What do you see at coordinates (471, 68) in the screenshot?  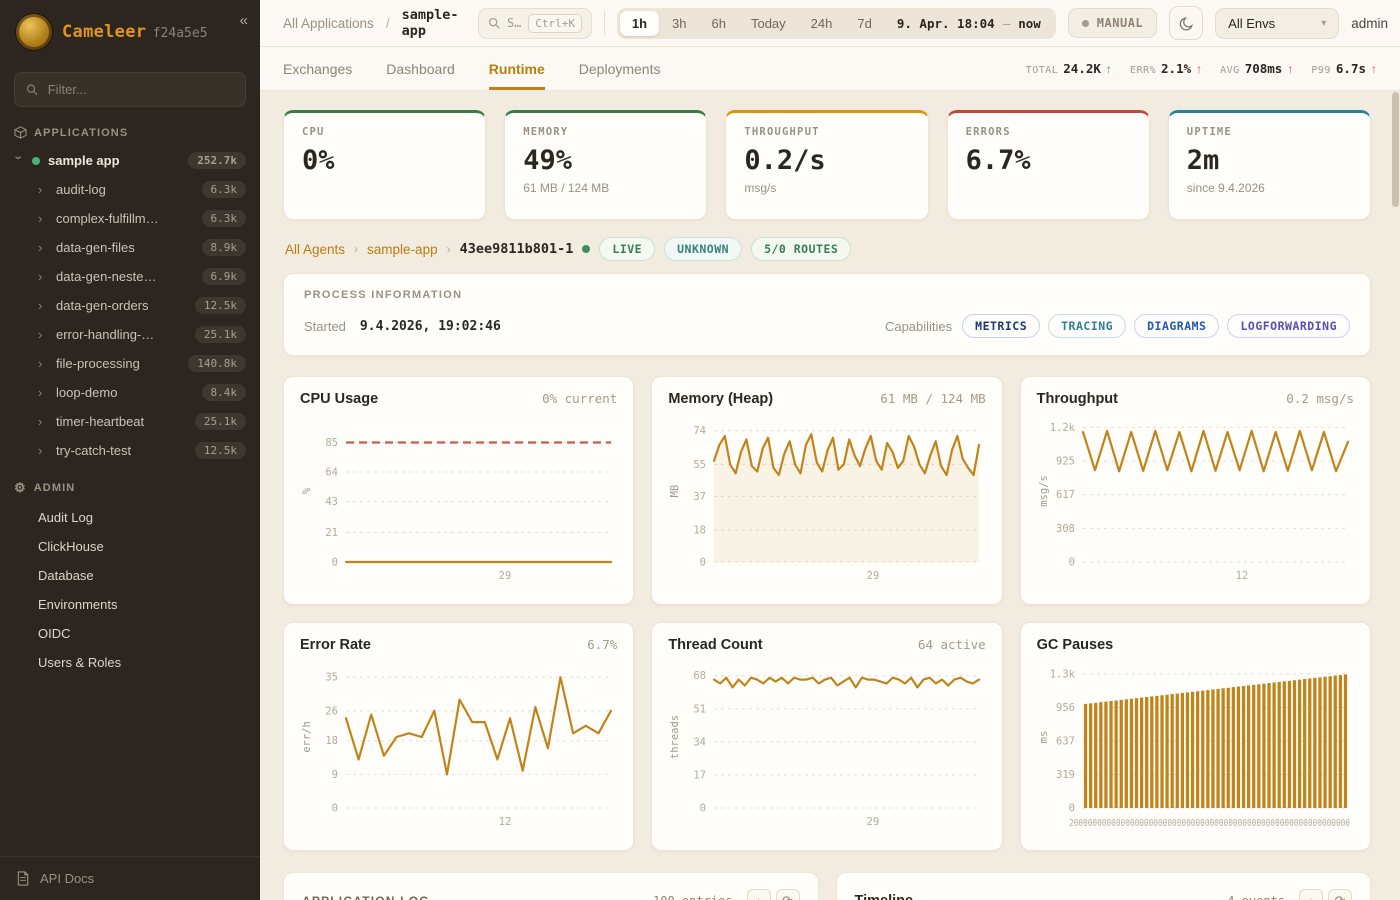 I see `tabs: Exchanges Dashboard Runtime Deployments` at bounding box center [471, 68].